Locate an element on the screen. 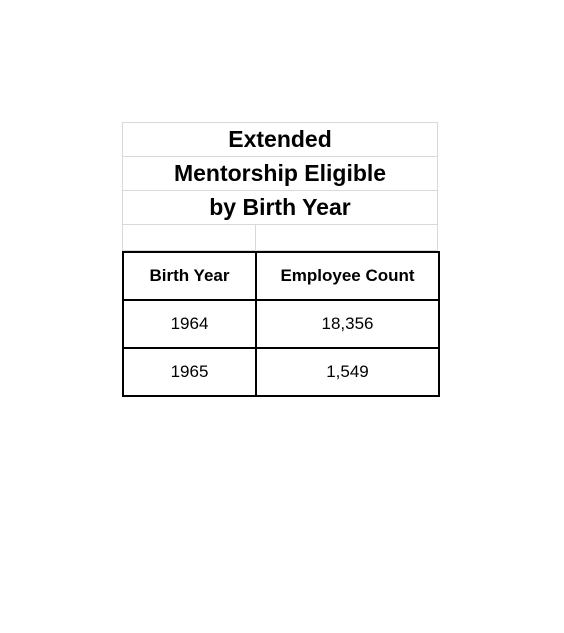  header-birth-year: Birth Year is located at coordinates (189, 276).